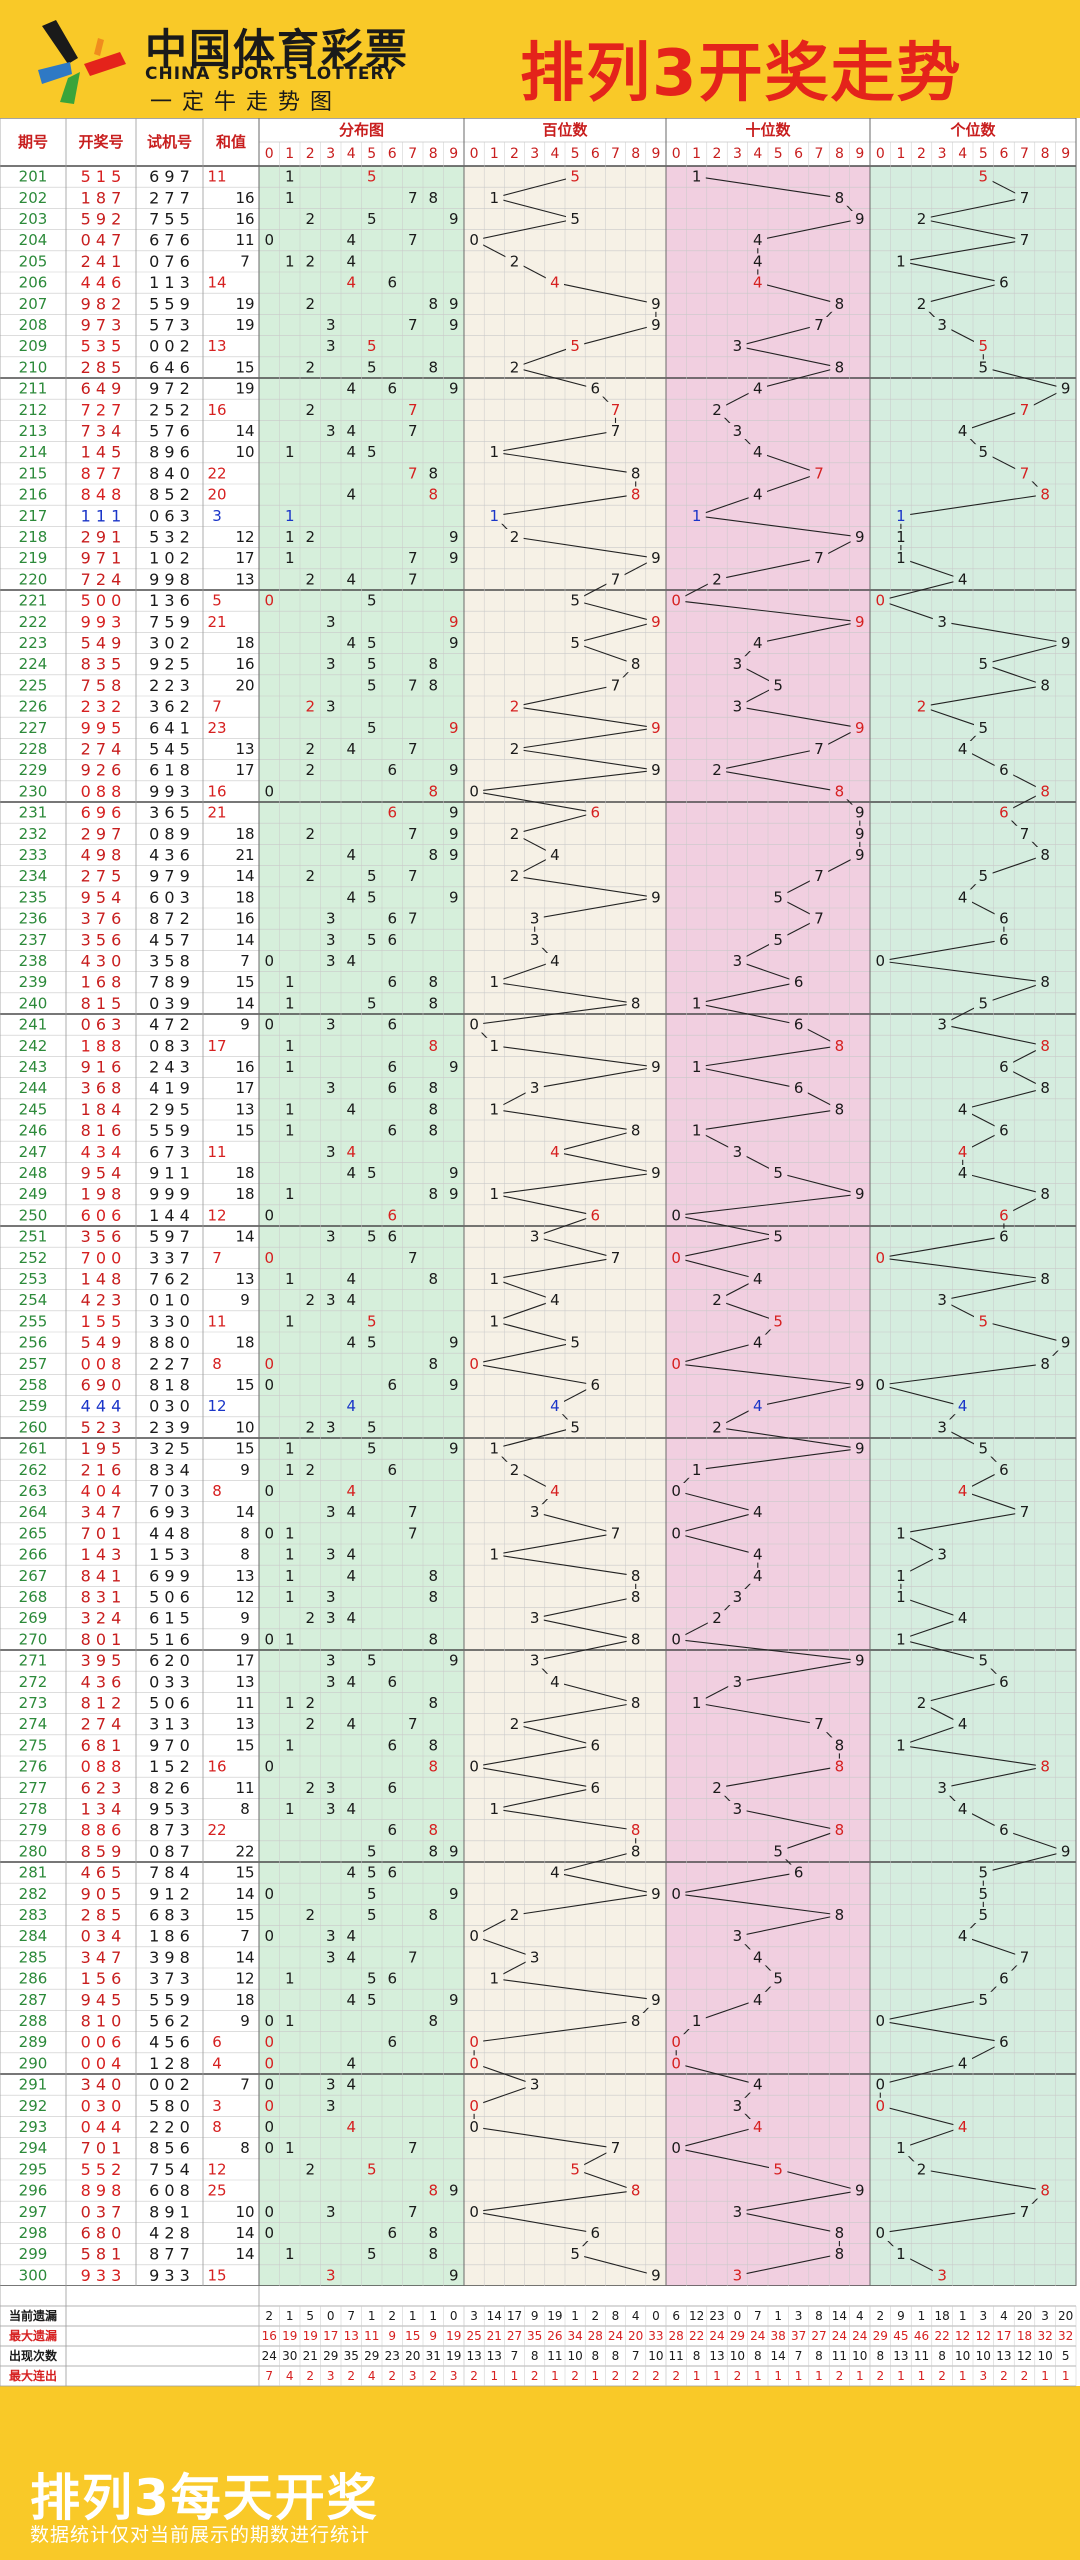 The width and height of the screenshot is (1080, 2560). What do you see at coordinates (217, 516) in the screenshot?
I see `sum-cell: 3` at bounding box center [217, 516].